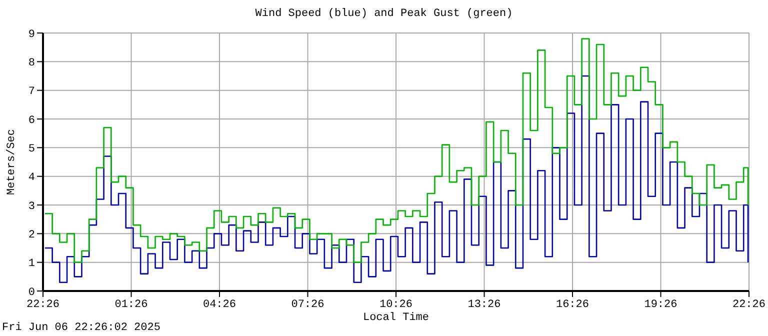 This screenshot has height=336, width=768. What do you see at coordinates (12, 162) in the screenshot?
I see `y-axis-title: Meters/Sec` at bounding box center [12, 162].